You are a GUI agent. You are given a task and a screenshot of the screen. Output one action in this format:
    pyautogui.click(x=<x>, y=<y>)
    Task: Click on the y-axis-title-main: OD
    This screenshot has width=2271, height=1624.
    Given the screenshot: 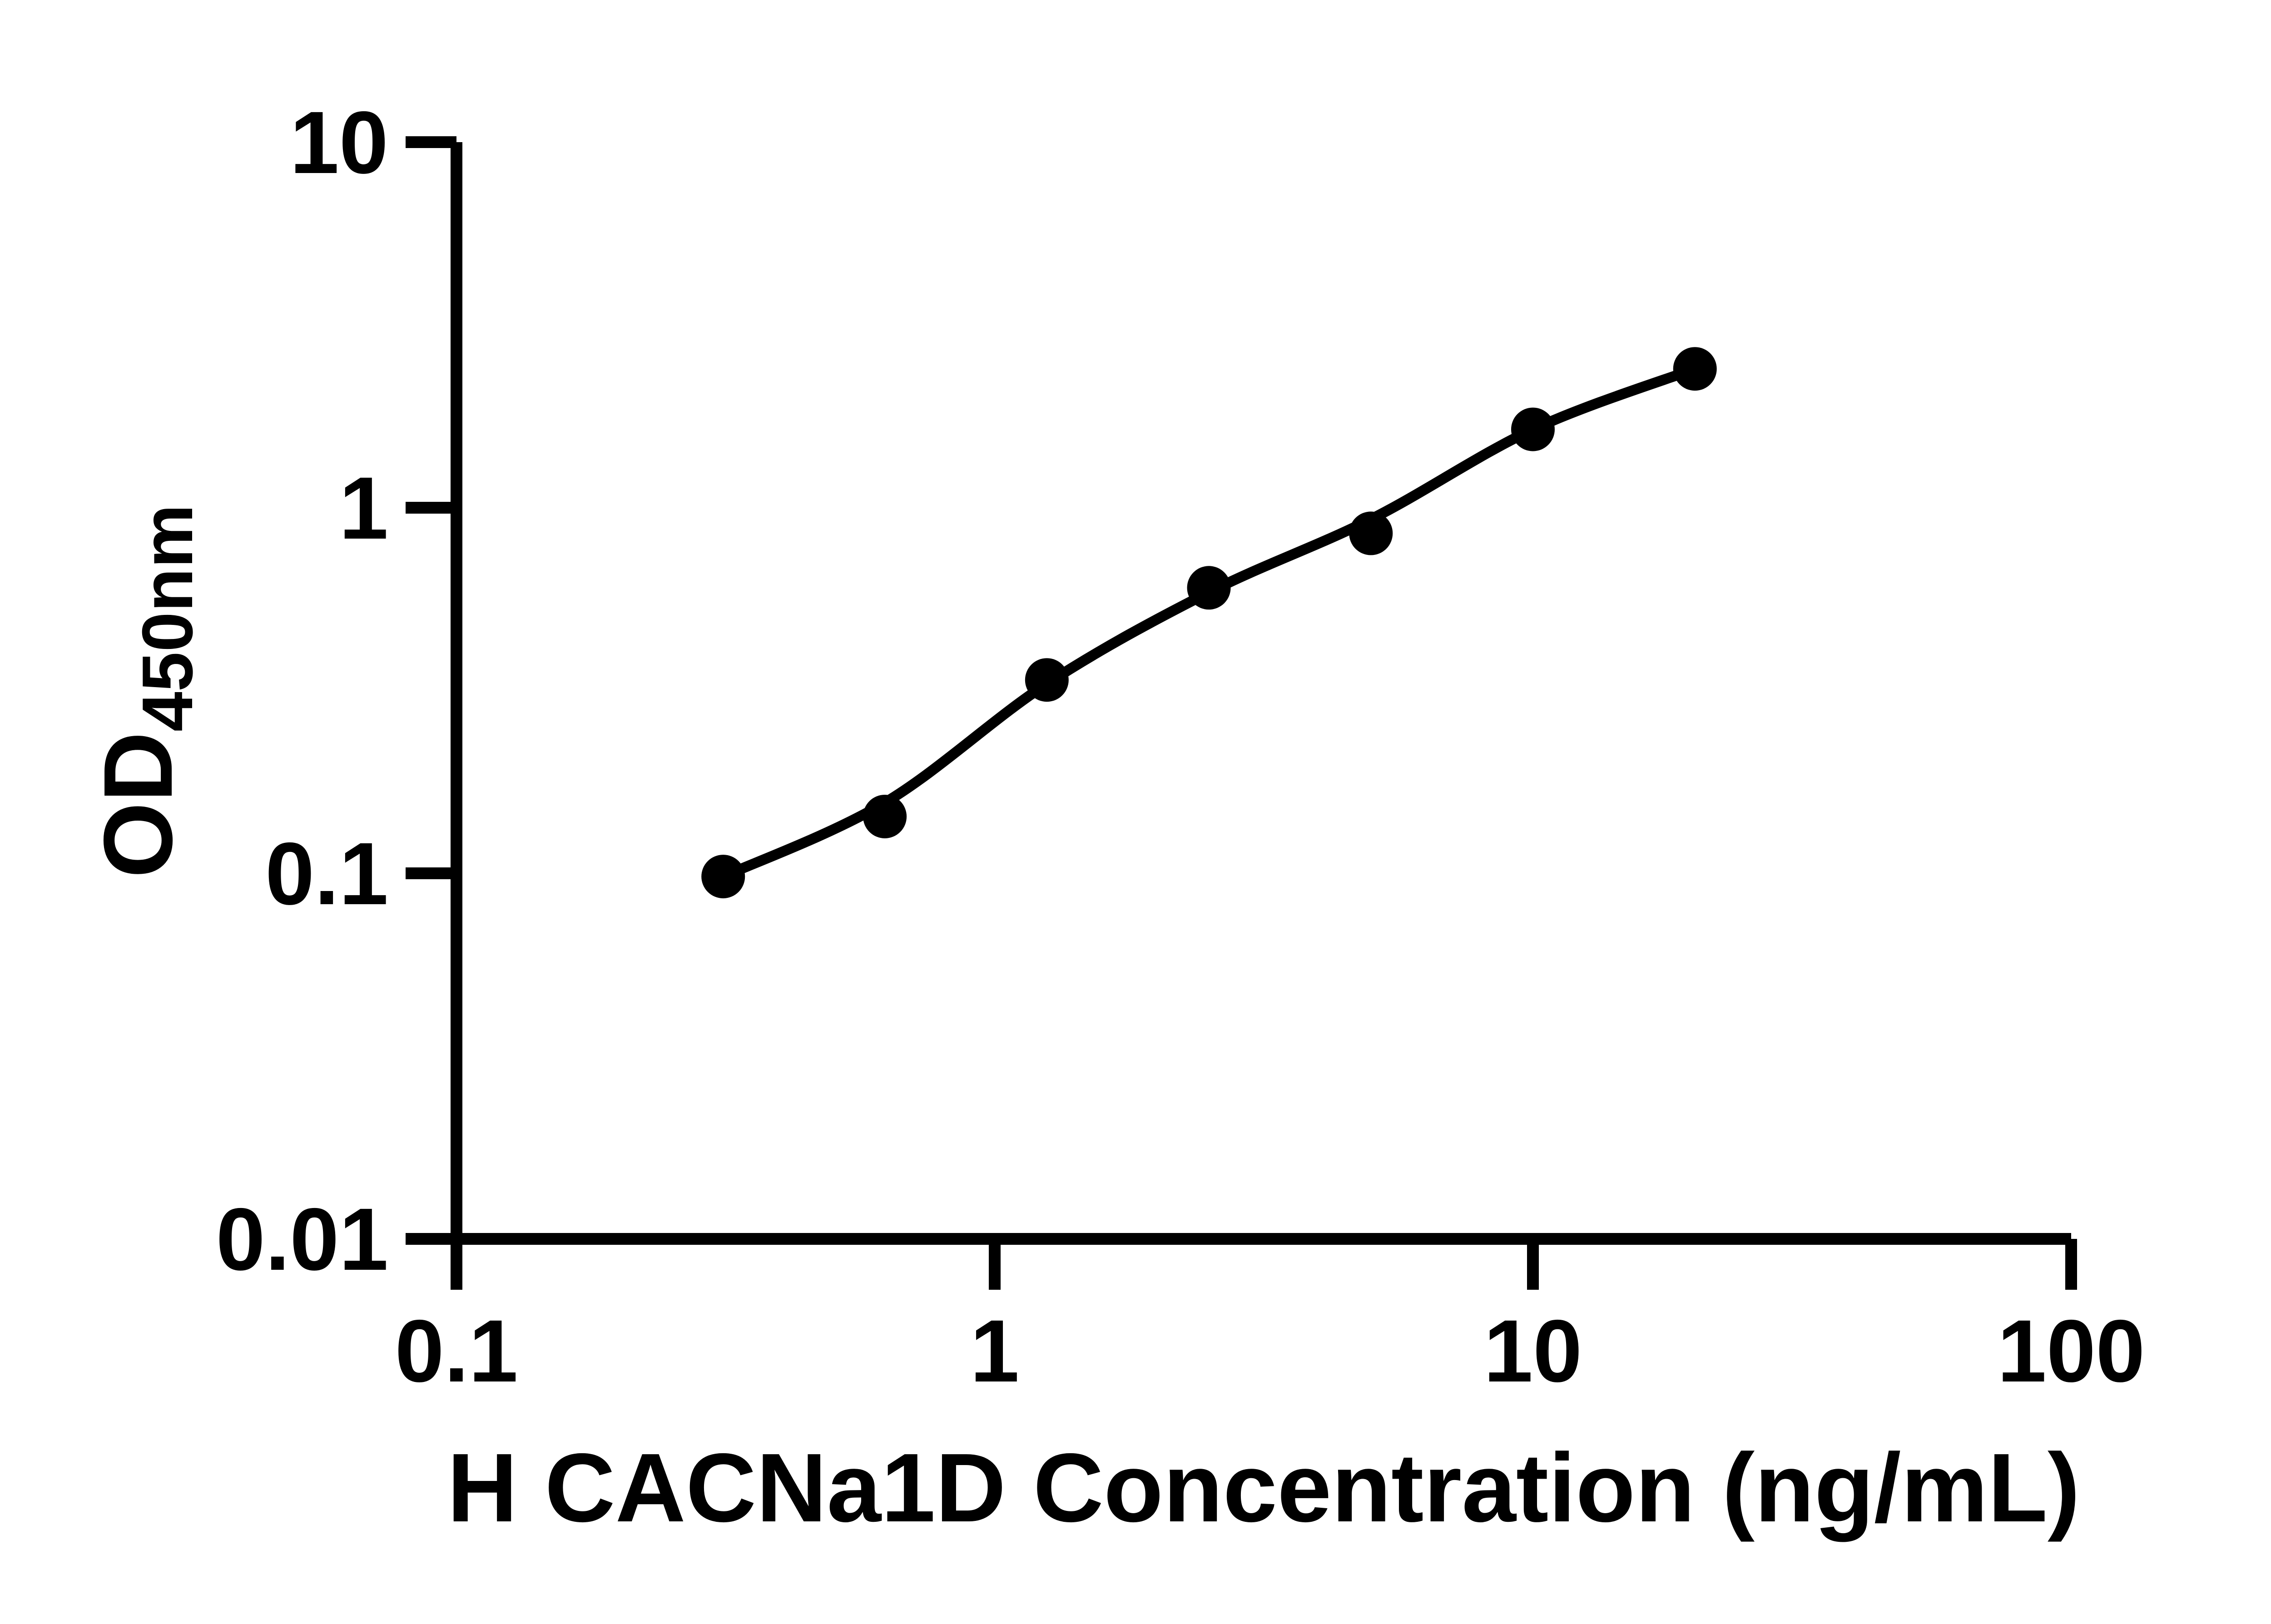 What is the action you would take?
    pyautogui.click(x=138, y=805)
    